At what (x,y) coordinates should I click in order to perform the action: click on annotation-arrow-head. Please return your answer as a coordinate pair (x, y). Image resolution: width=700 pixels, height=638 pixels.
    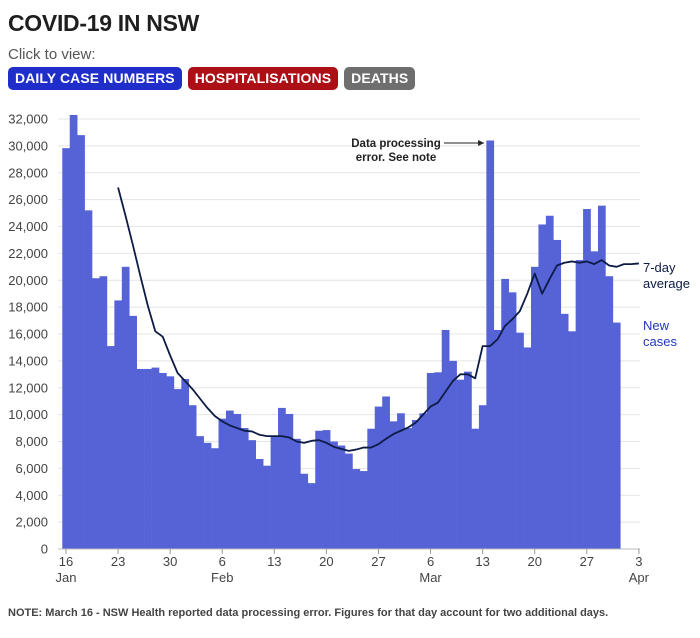
    Looking at the image, I should click on (481, 143).